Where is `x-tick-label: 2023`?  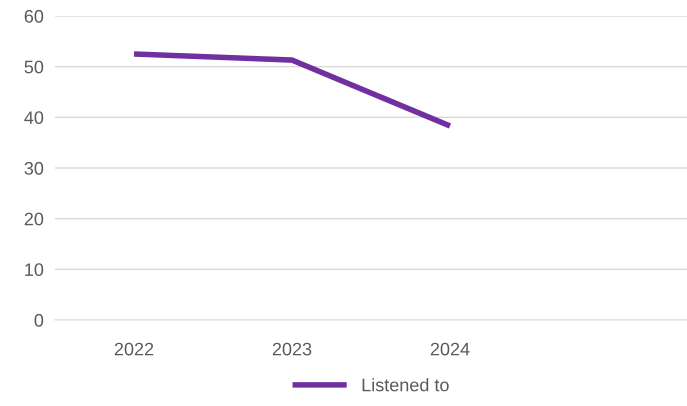
x-tick-label: 2023 is located at coordinates (292, 349).